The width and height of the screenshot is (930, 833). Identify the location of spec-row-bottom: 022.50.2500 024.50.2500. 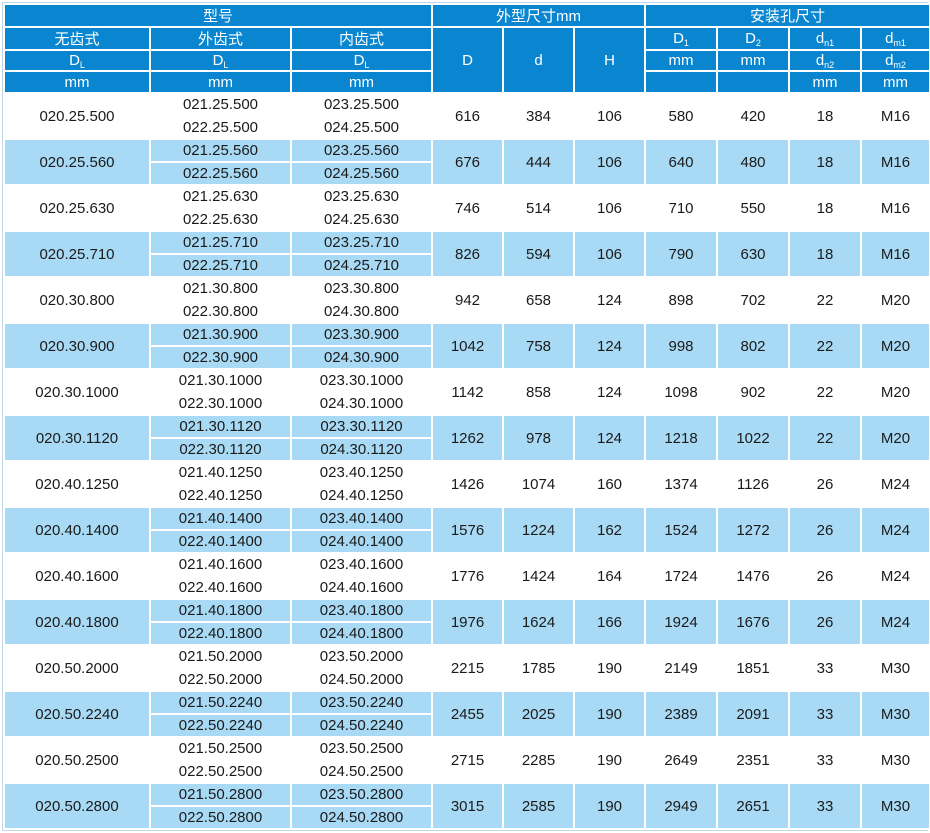
(467, 771).